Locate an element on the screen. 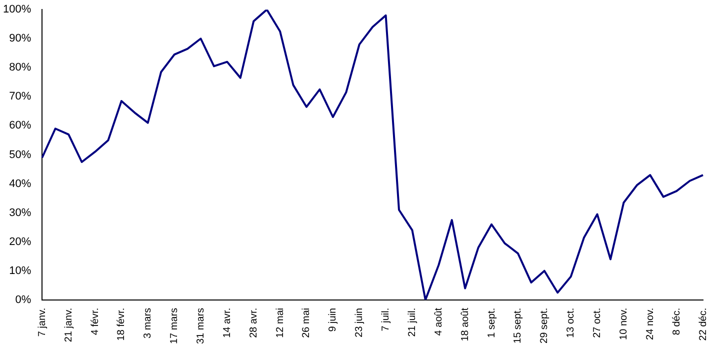 This screenshot has height=347, width=718. x-tick-label: 23 juin is located at coordinates (360, 323).